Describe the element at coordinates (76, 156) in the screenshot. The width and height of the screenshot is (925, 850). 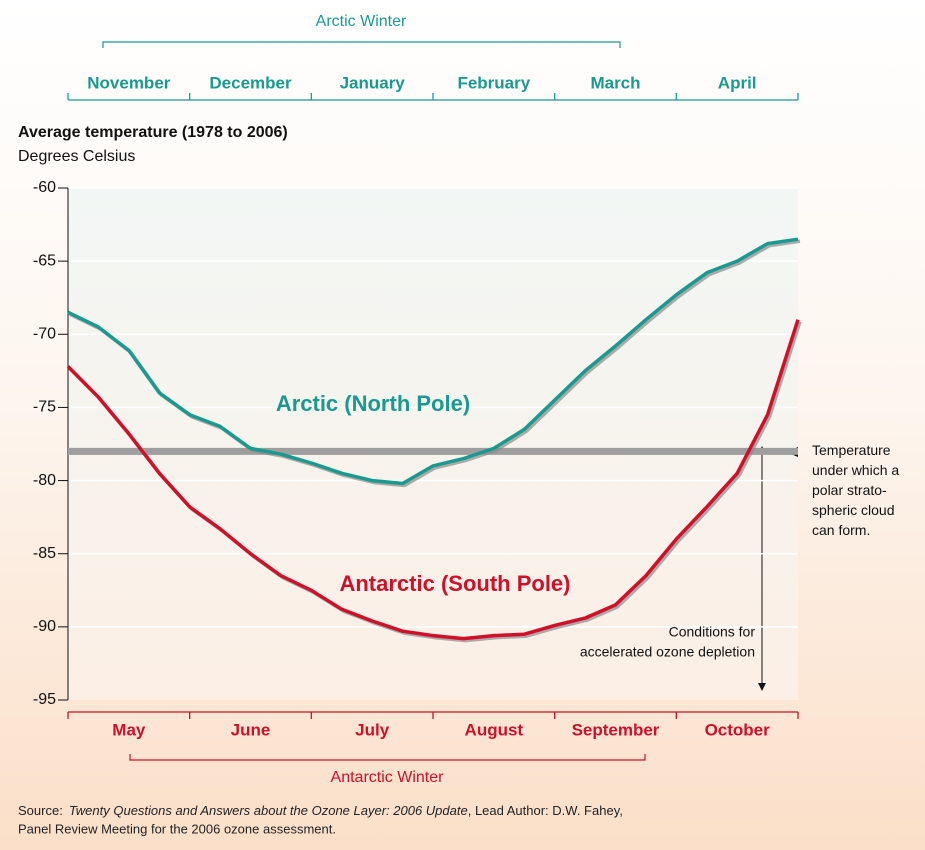
I see `y-axis-label: Degrees Celsius` at that location.